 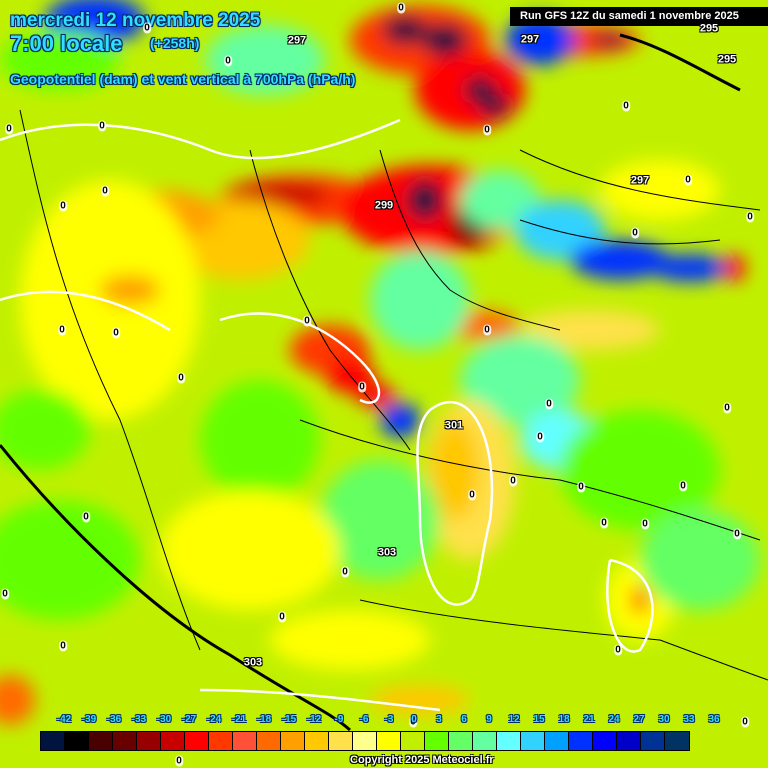 I want to click on copyright: Copyright 2025 Meteociel.fr, so click(x=422, y=760).